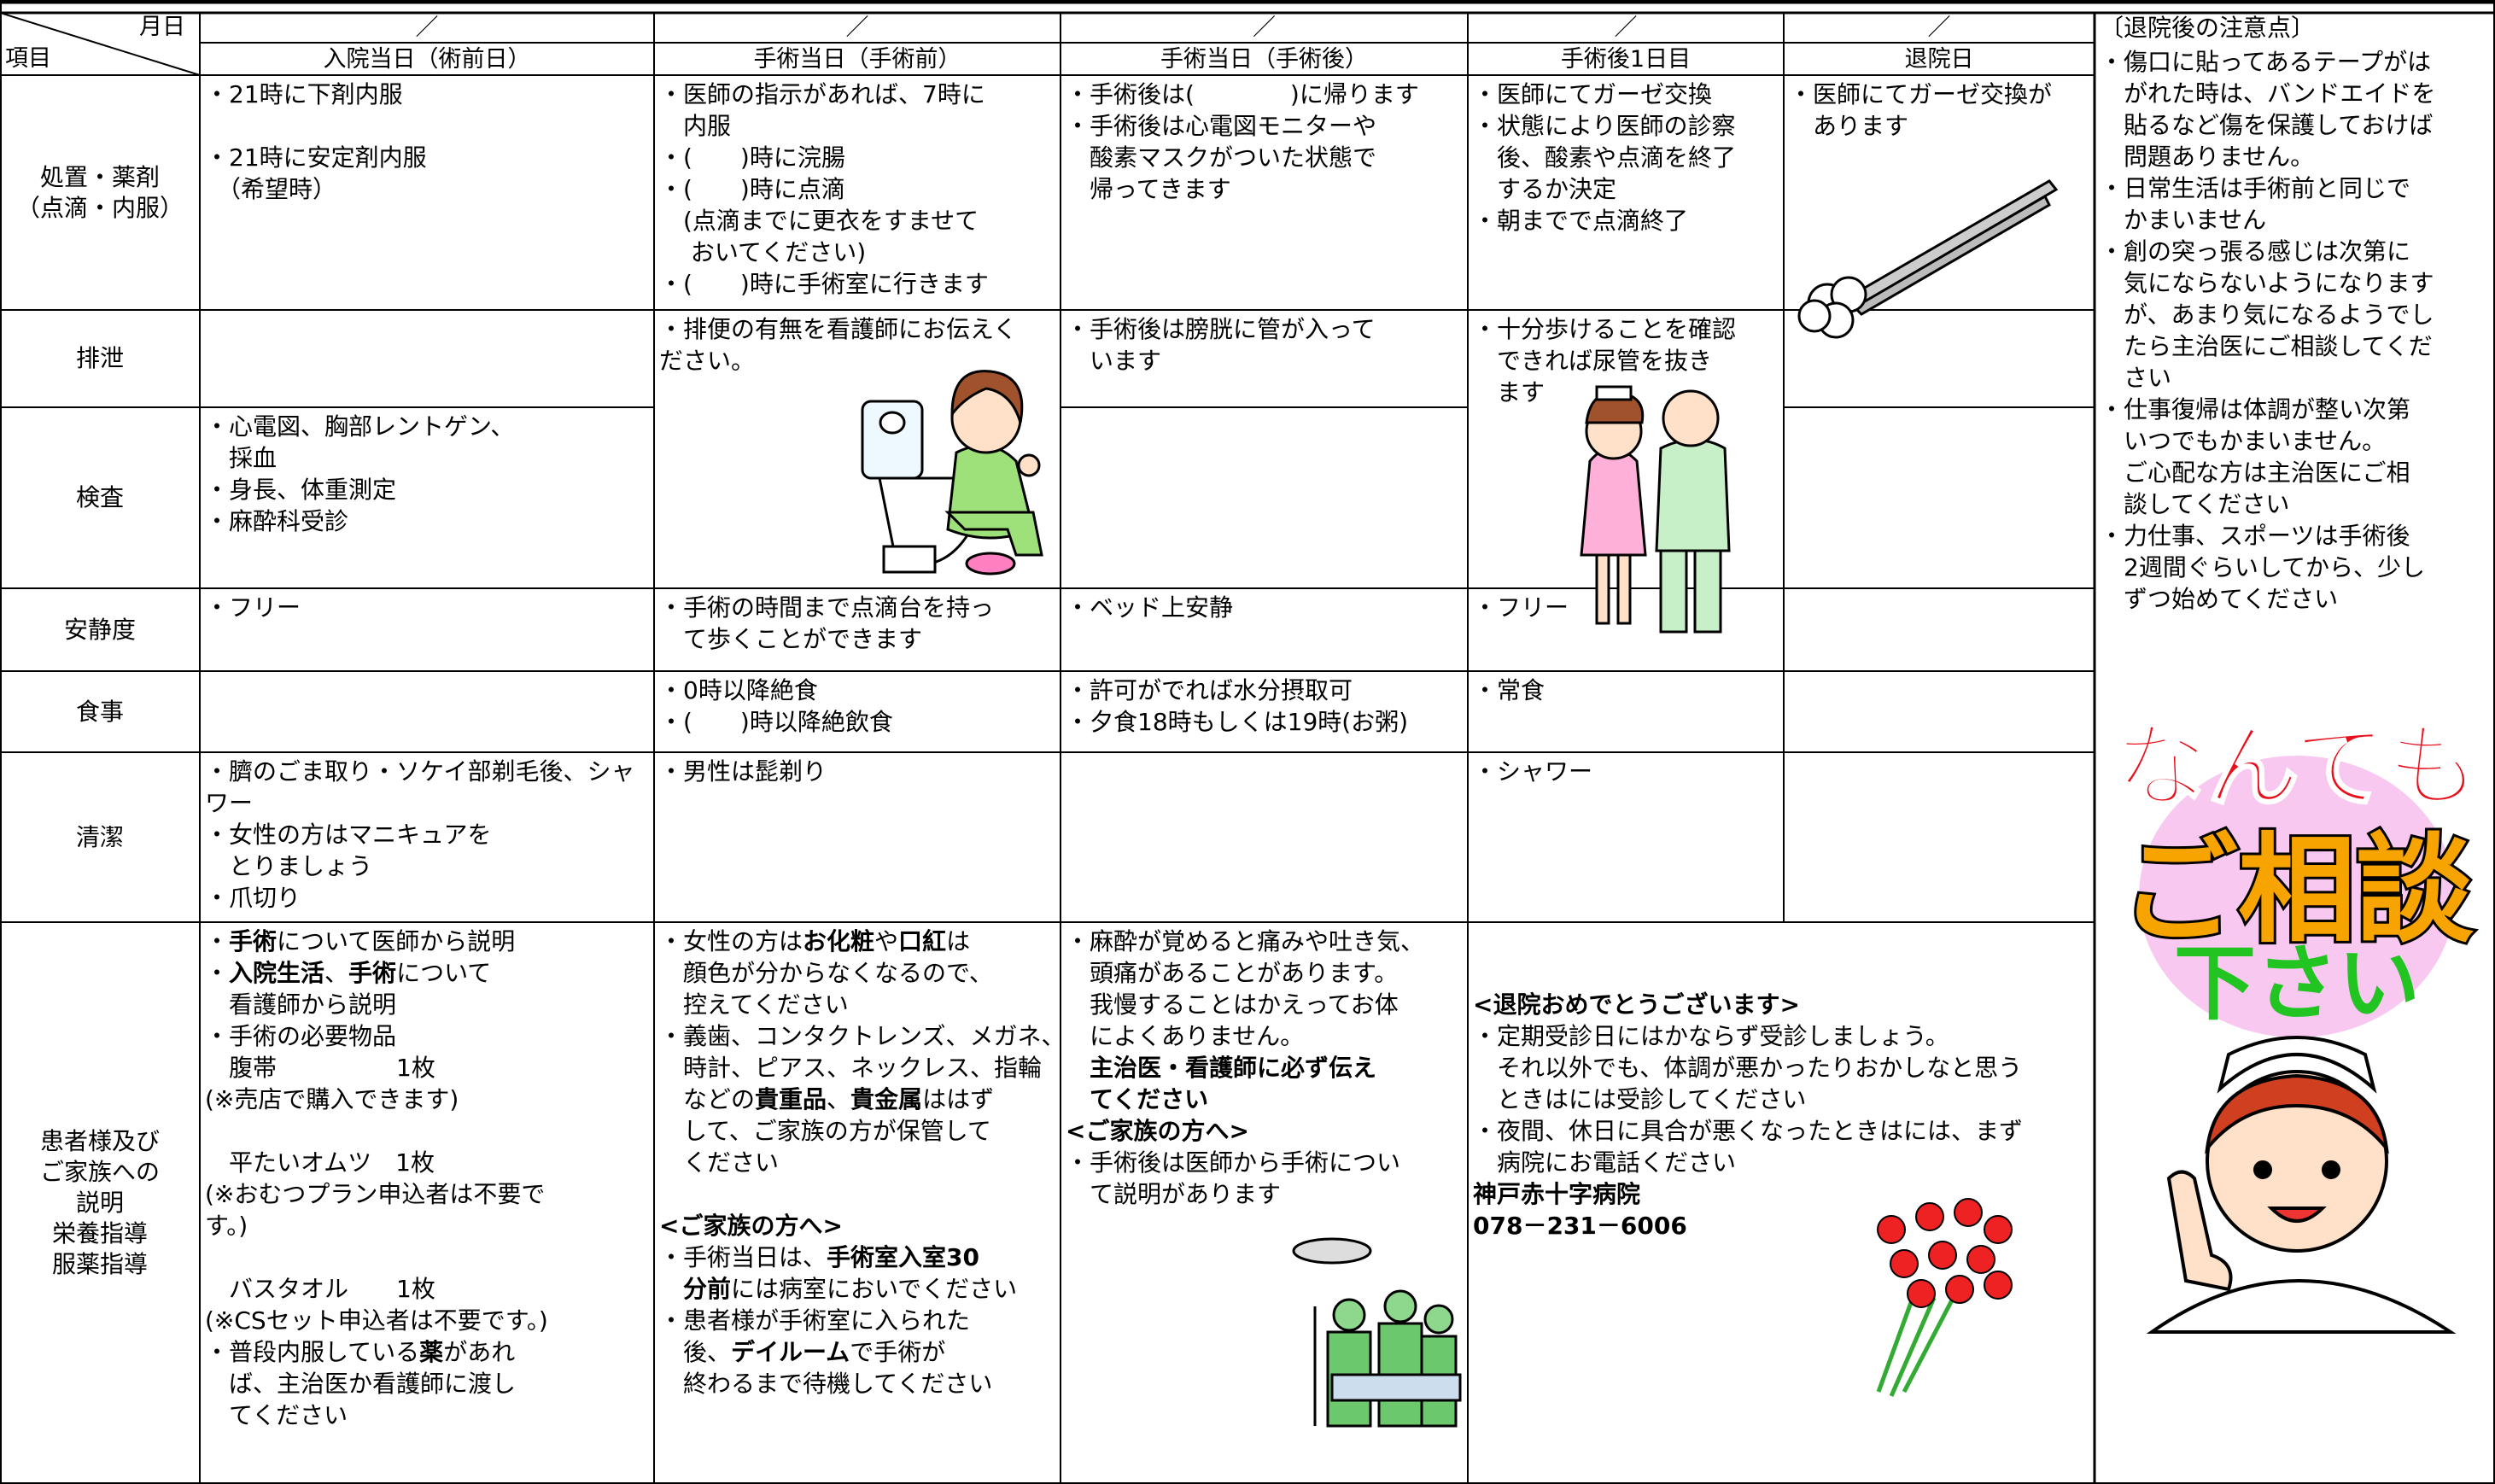 The height and width of the screenshot is (1484, 2495). Describe the element at coordinates (427, 174) in the screenshot. I see `text-block: ・21時に安定剤内服 （希望時）` at that location.